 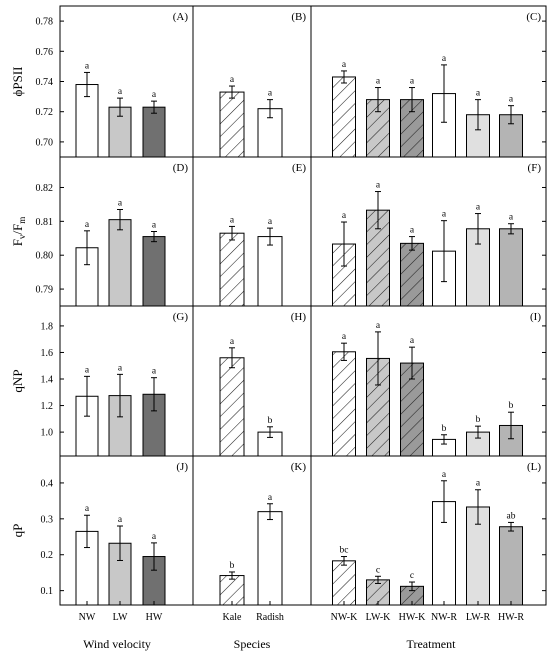 What do you see at coordinates (298, 17) in the screenshot?
I see `panel-label: (B)` at bounding box center [298, 17].